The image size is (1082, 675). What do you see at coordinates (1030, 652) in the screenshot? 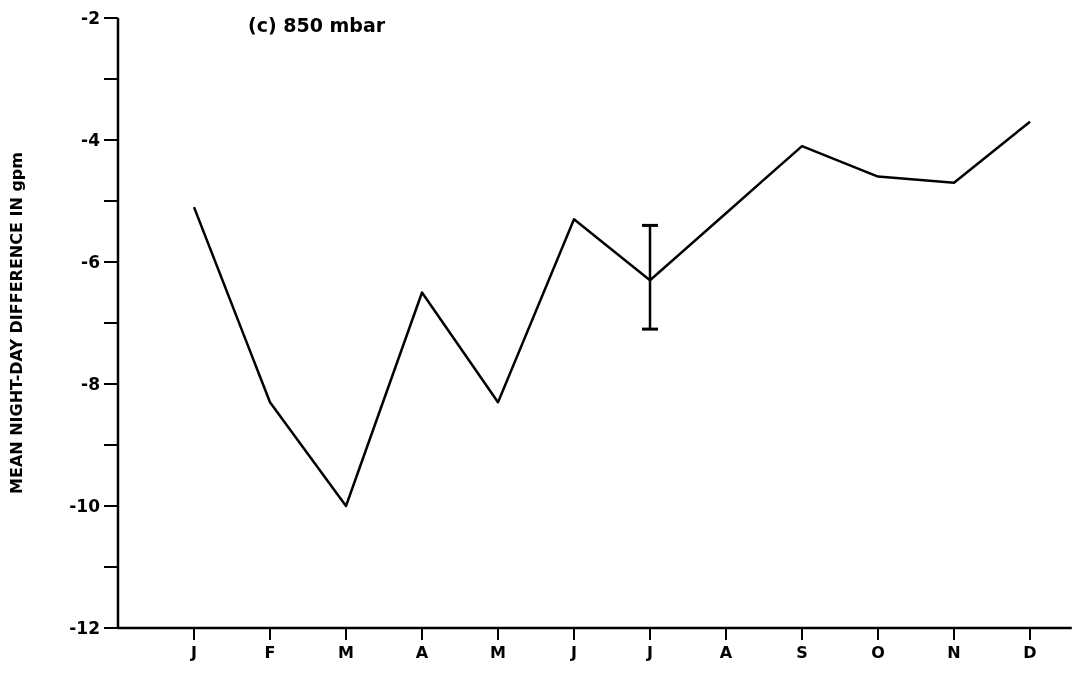
I see `x-tick-label: D` at bounding box center [1030, 652].